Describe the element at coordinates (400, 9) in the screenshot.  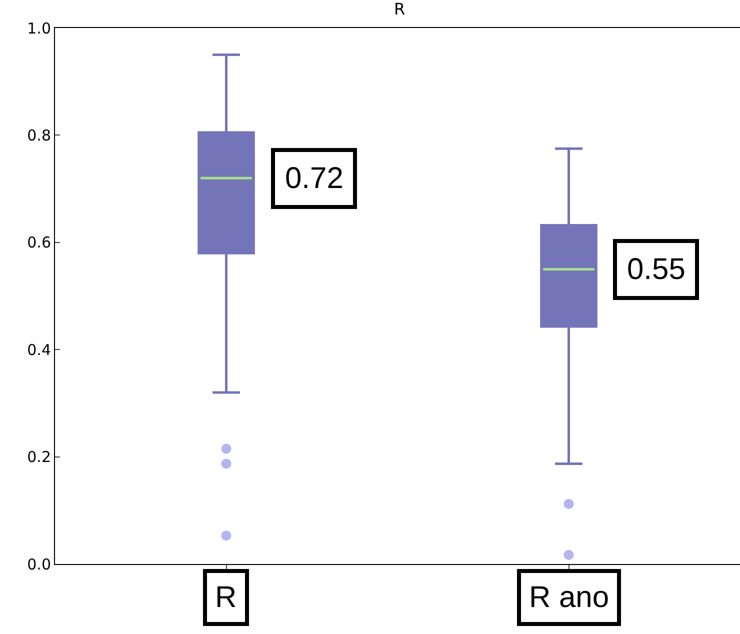
I see `chart-title: R` at that location.